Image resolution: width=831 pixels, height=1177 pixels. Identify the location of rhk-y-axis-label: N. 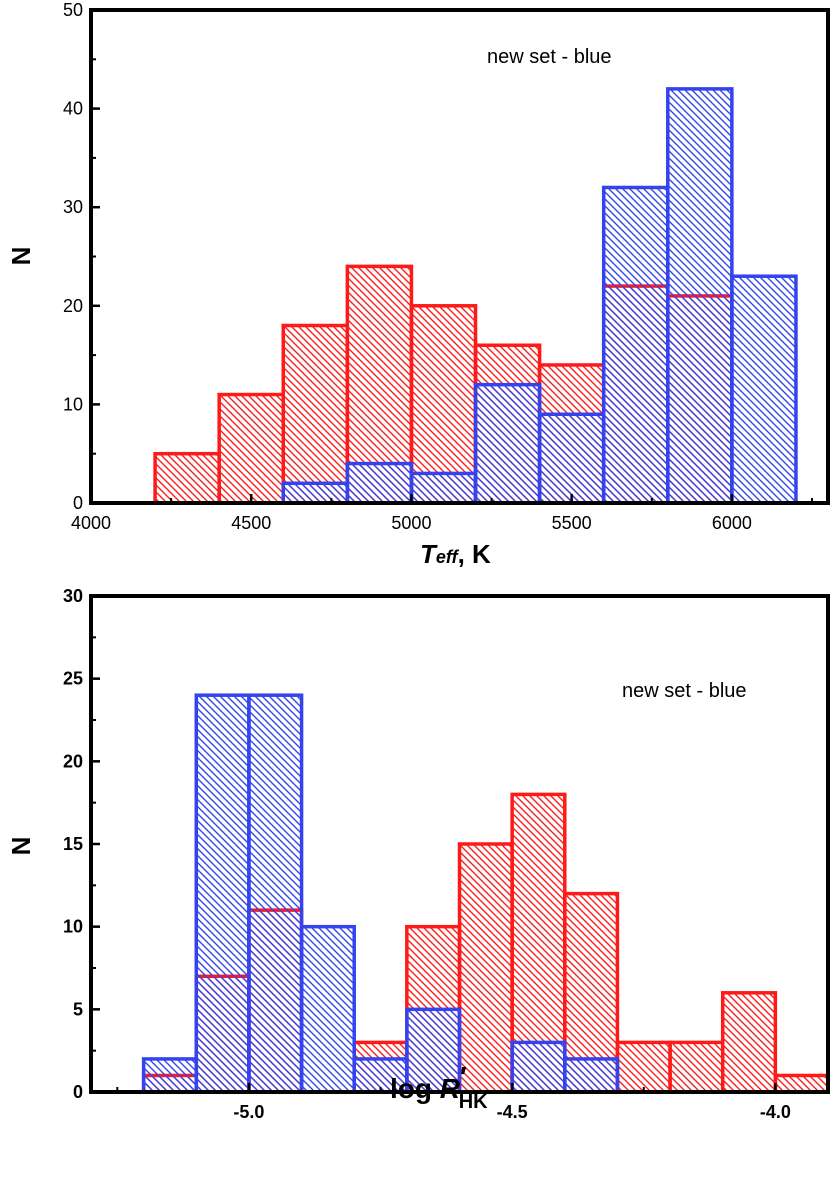
(21, 846).